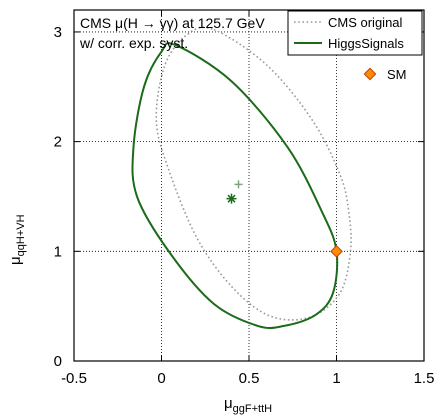 This screenshot has height=416, width=442. I want to click on legend: CMS original HiggsSignals, so click(355, 33).